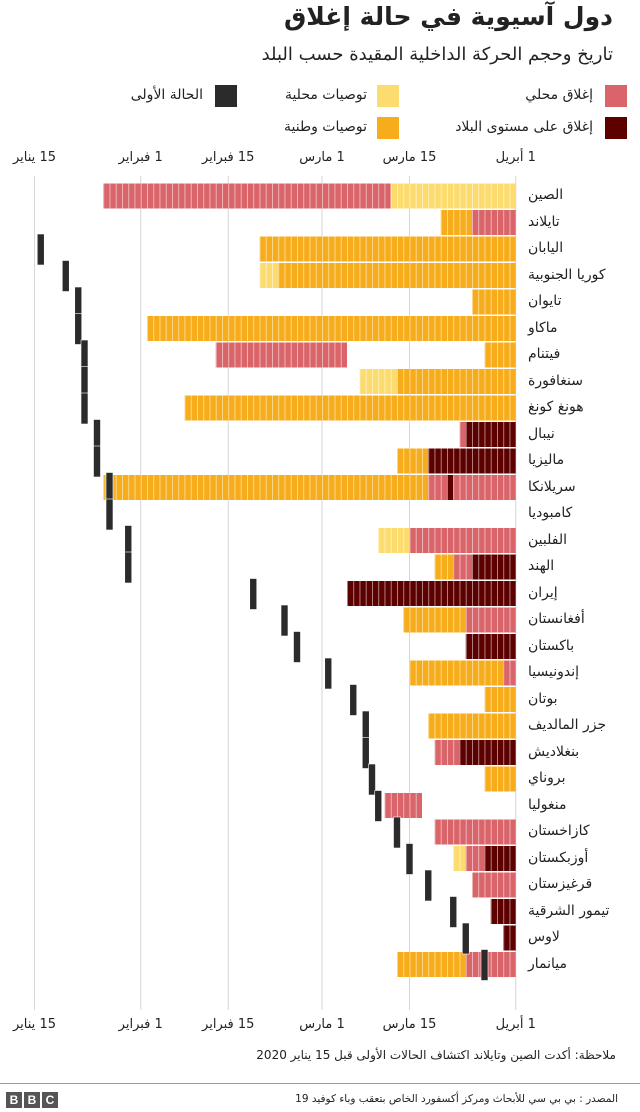  Describe the element at coordinates (551, 645) in the screenshot. I see `country-label: باكستان` at that location.